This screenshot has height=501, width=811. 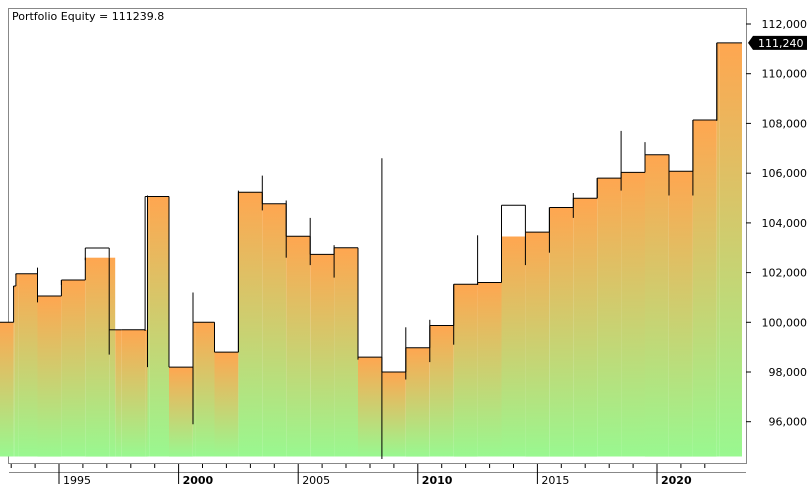 I want to click on last-value-label: 111,240, so click(x=781, y=43).